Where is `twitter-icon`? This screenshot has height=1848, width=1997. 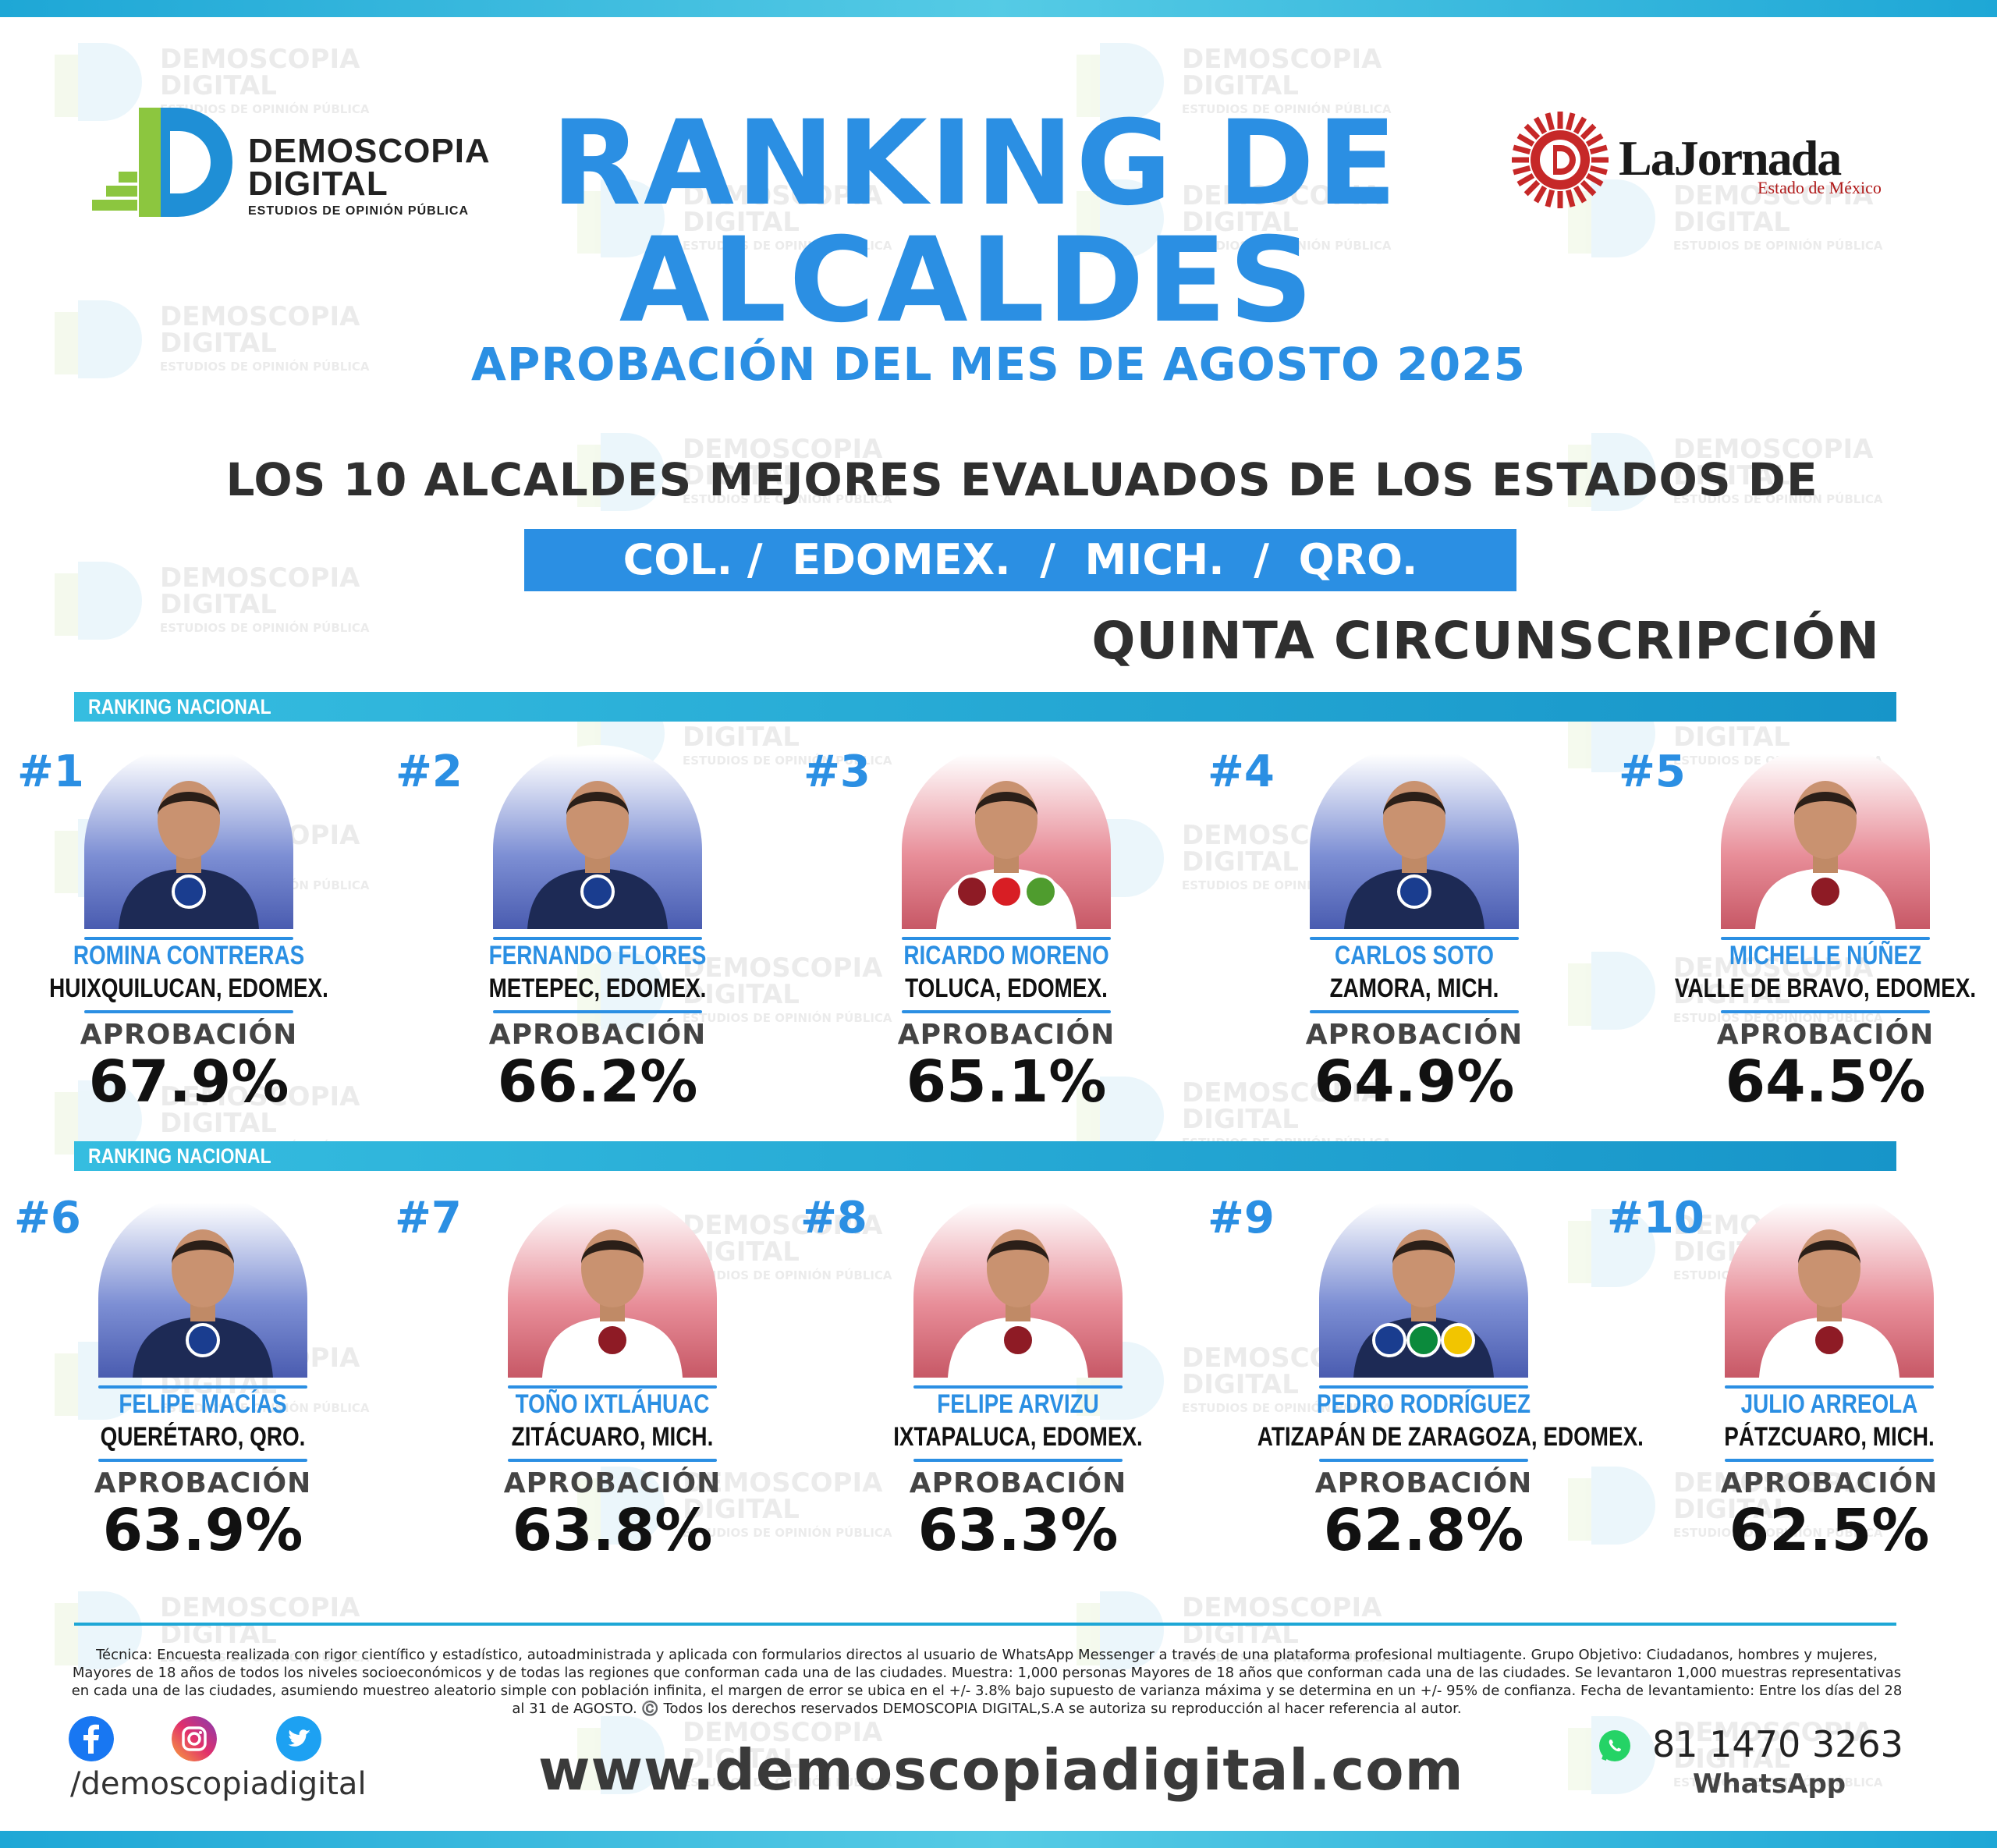 twitter-icon is located at coordinates (298, 1738).